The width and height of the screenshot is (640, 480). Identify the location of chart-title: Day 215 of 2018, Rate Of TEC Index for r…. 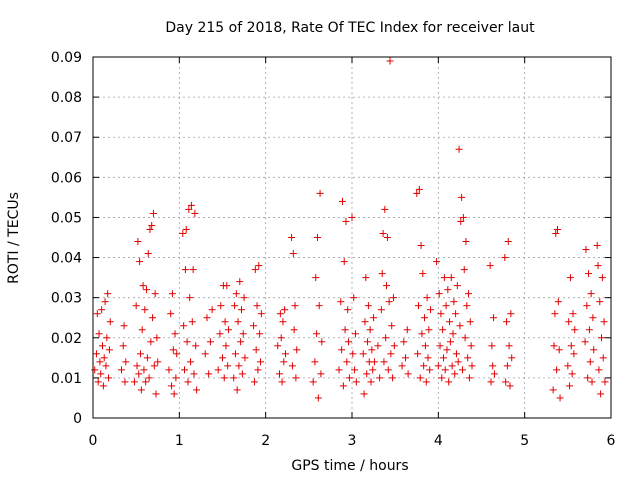
(350, 28).